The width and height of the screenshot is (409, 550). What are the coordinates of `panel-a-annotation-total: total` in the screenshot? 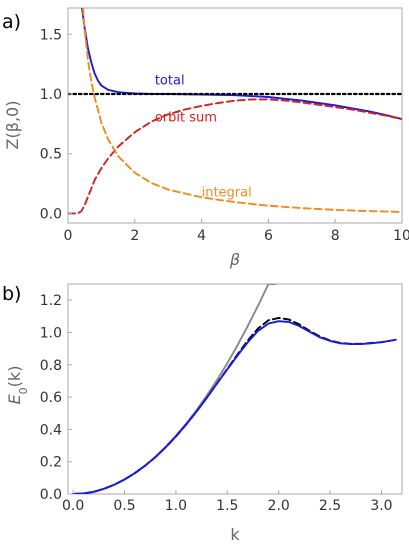 It's located at (170, 80).